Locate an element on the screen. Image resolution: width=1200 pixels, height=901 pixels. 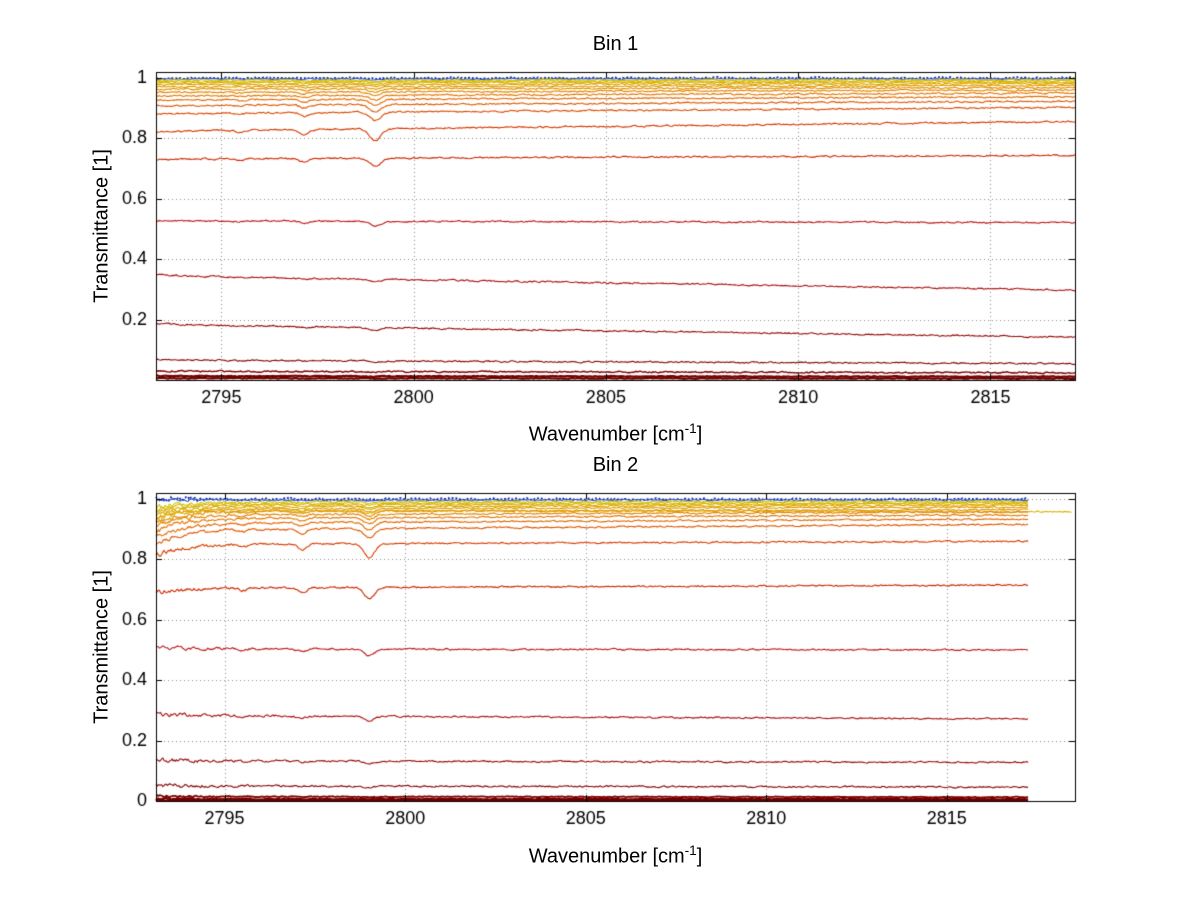
bin2-x-axis-label: Wavenumber [cm-1] is located at coordinates (615, 856).